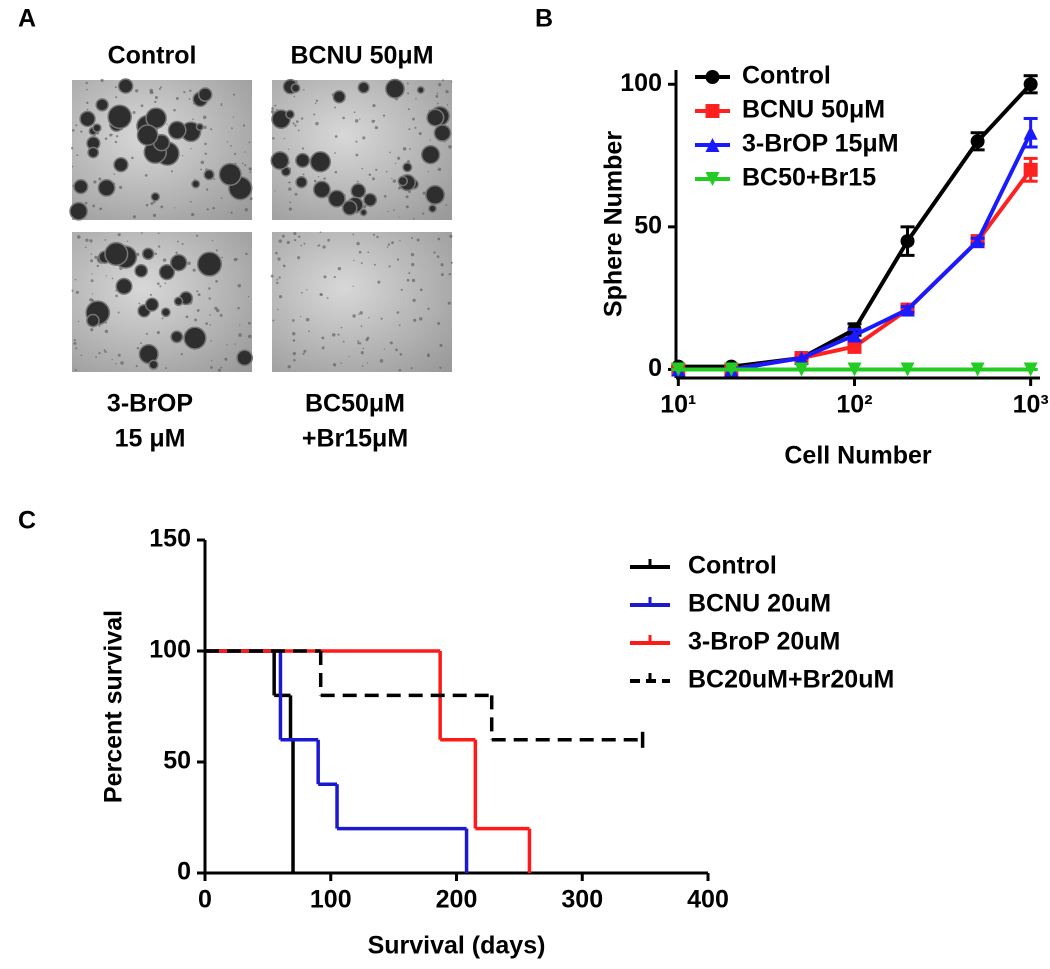 The width and height of the screenshot is (1050, 969). What do you see at coordinates (759, 604) in the screenshot?
I see `legend-label: BCNU 20uM` at bounding box center [759, 604].